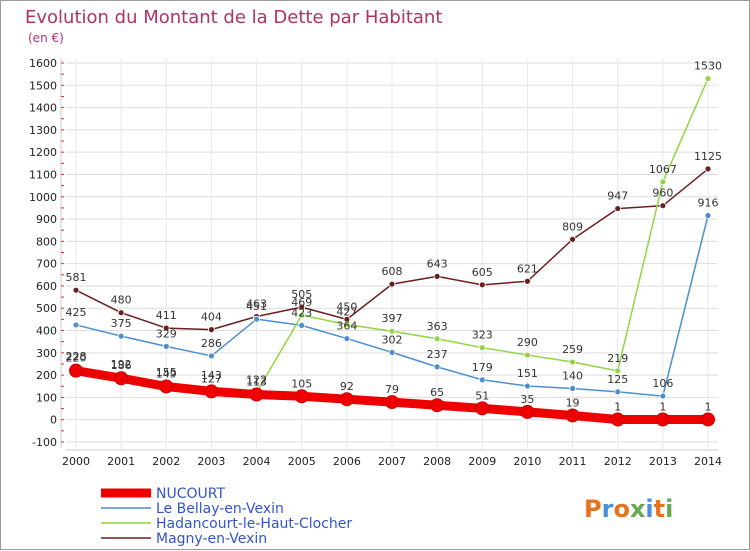  I want to click on logo-letter: i, so click(649, 509).